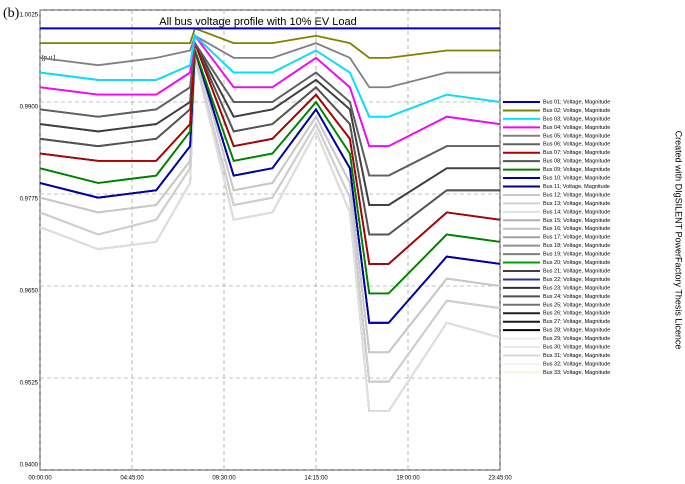 The width and height of the screenshot is (685, 484). What do you see at coordinates (316, 479) in the screenshot?
I see `x-tick-label: 14:15:00` at bounding box center [316, 479].